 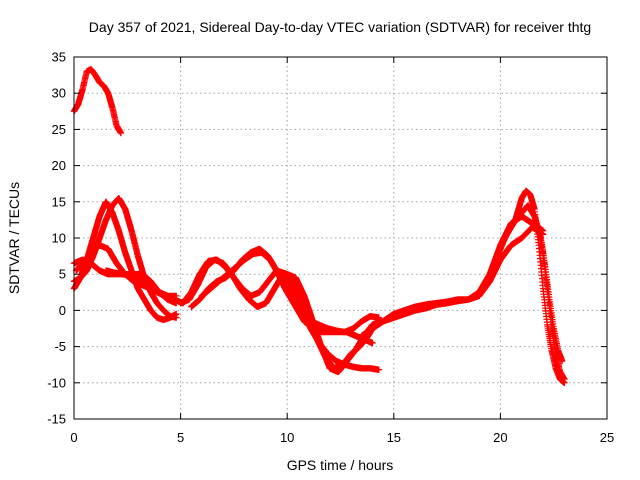 I want to click on x-tick-label: 15, so click(x=394, y=437).